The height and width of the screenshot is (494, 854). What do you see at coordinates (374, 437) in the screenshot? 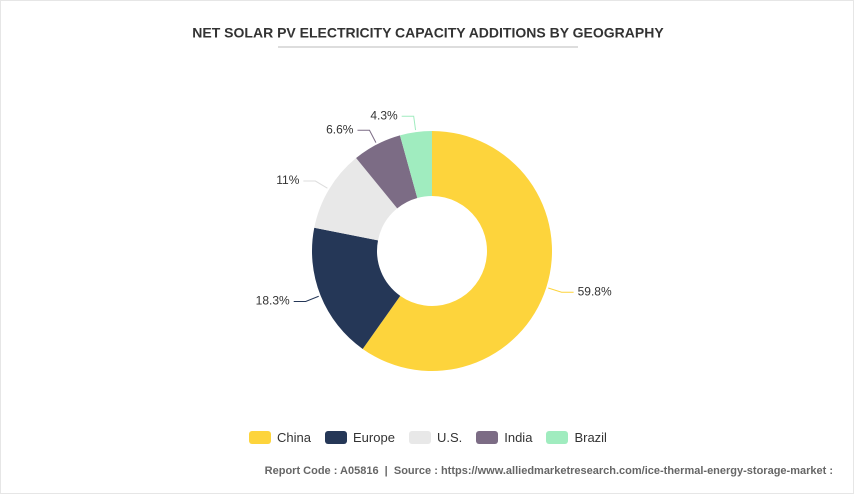
I see `legend-label: Europe` at bounding box center [374, 437].